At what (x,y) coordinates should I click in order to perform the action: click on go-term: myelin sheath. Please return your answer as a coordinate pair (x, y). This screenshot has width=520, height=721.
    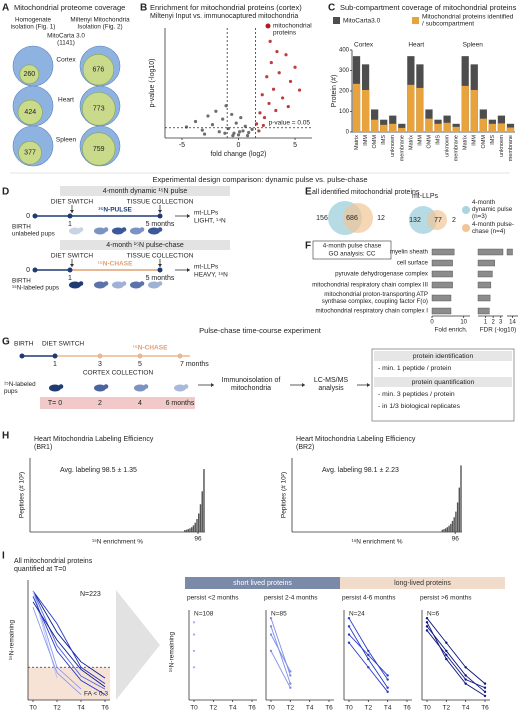
    Looking at the image, I should click on (408, 252).